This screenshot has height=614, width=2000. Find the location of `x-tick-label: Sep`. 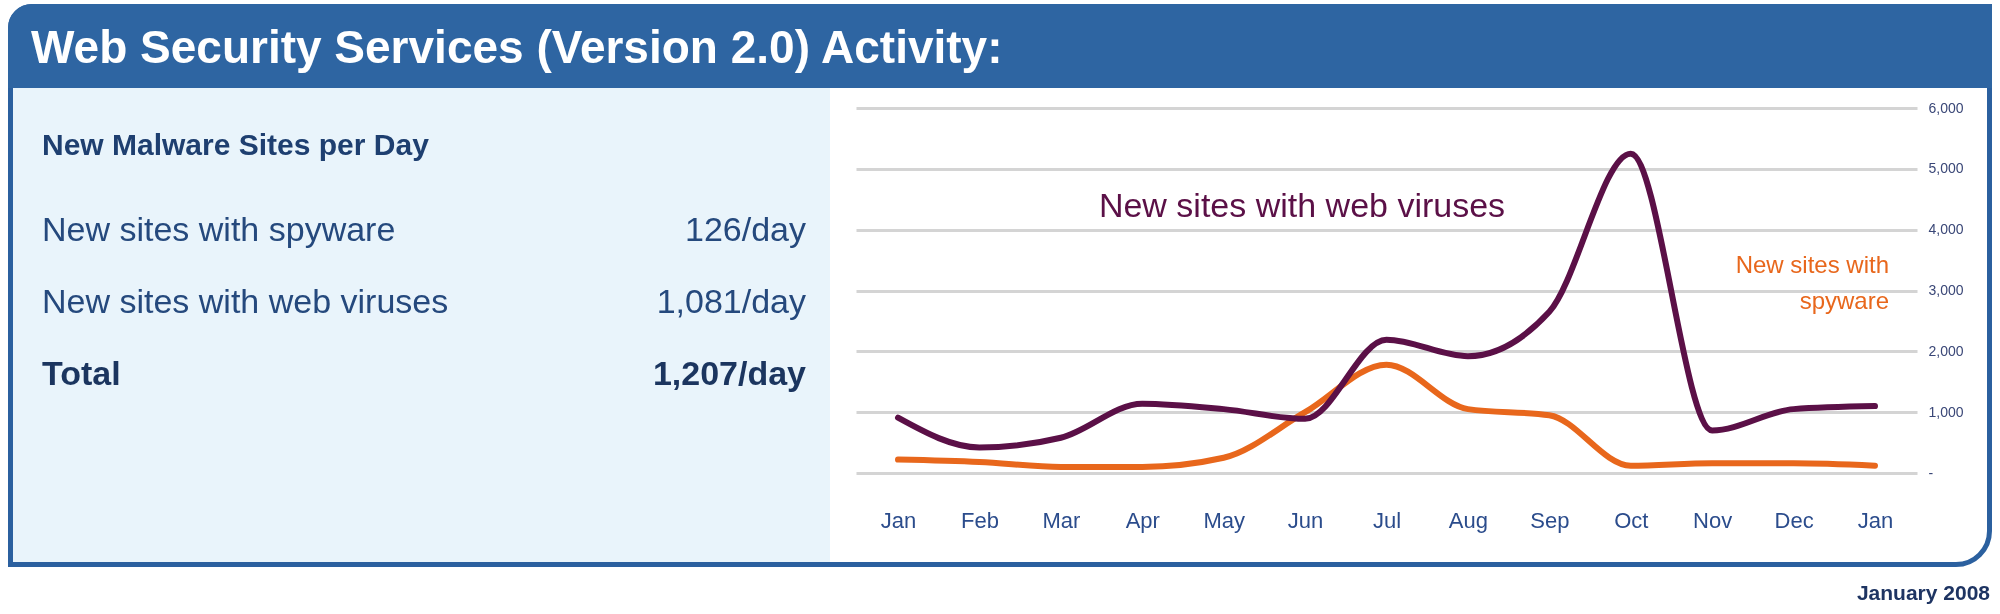

x-tick-label: Sep is located at coordinates (1550, 520).